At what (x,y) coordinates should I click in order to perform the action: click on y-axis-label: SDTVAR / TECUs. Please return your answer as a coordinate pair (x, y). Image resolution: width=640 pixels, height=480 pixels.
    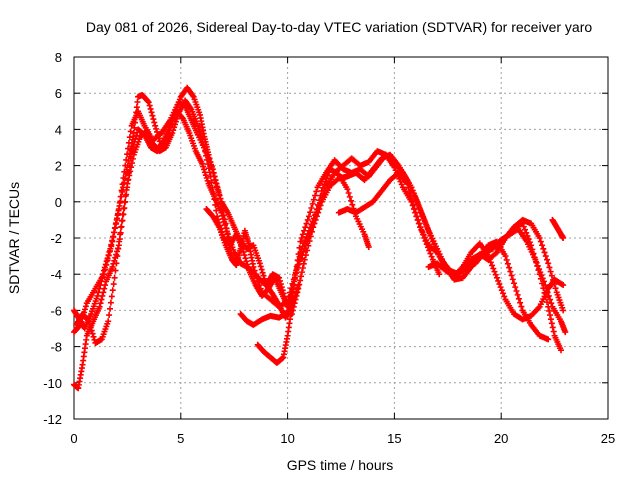
    Looking at the image, I should click on (14, 238).